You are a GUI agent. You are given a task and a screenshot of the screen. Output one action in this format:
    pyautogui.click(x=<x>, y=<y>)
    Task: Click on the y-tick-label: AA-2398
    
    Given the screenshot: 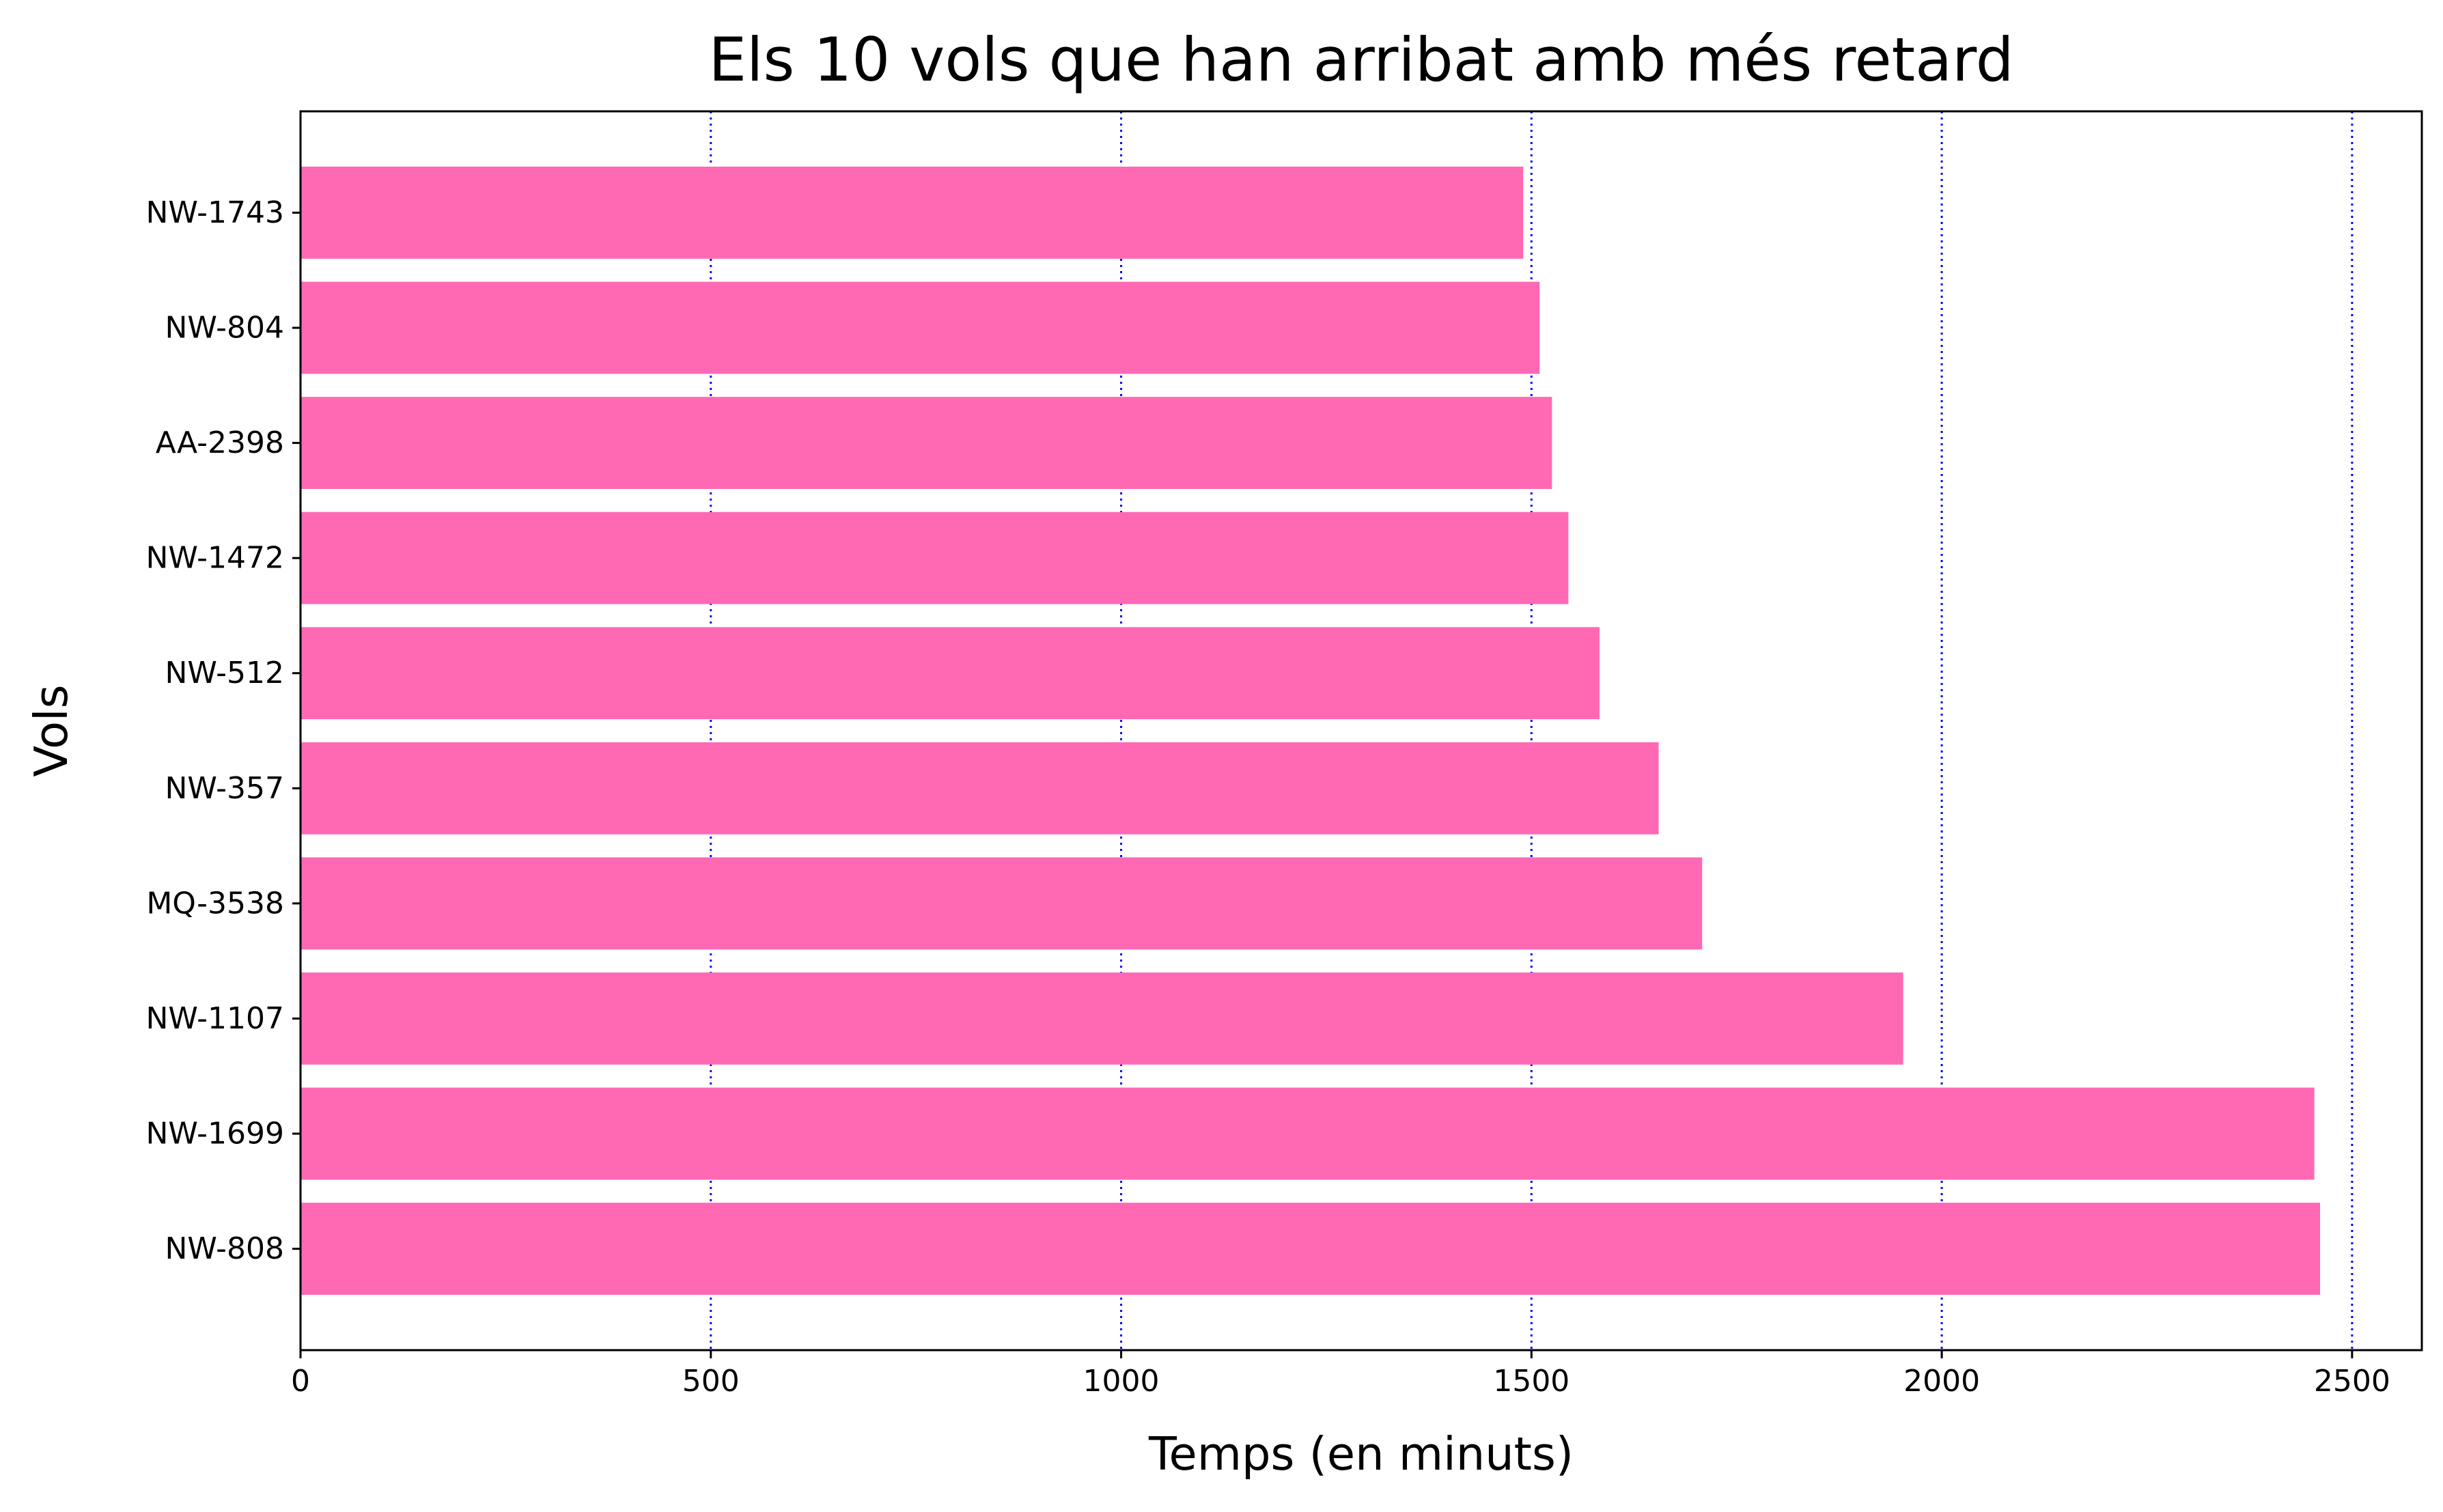 What is the action you would take?
    pyautogui.click(x=220, y=442)
    